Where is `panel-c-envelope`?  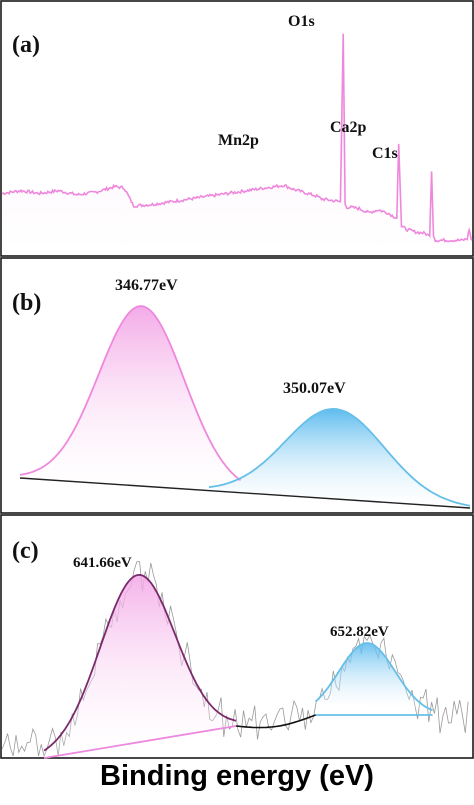 panel-c-envelope is located at coordinates (275, 721).